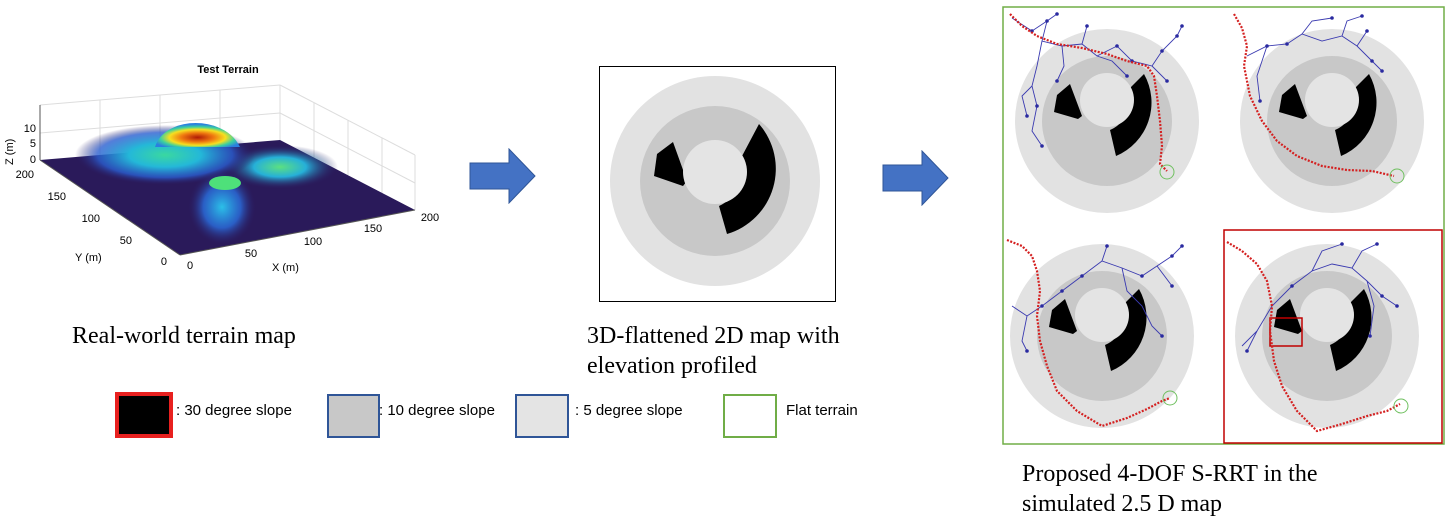 The height and width of the screenshot is (520, 1449). I want to click on rrt-caption-line2: simulated 2.5 D map, so click(1169, 504).